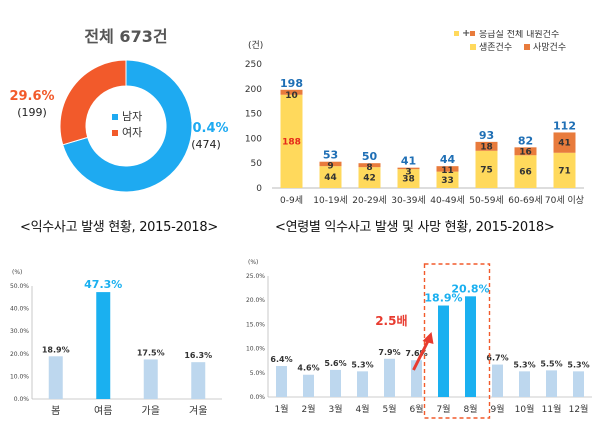 The width and height of the screenshot is (600, 434). I want to click on total-label-7: 112, so click(564, 125).